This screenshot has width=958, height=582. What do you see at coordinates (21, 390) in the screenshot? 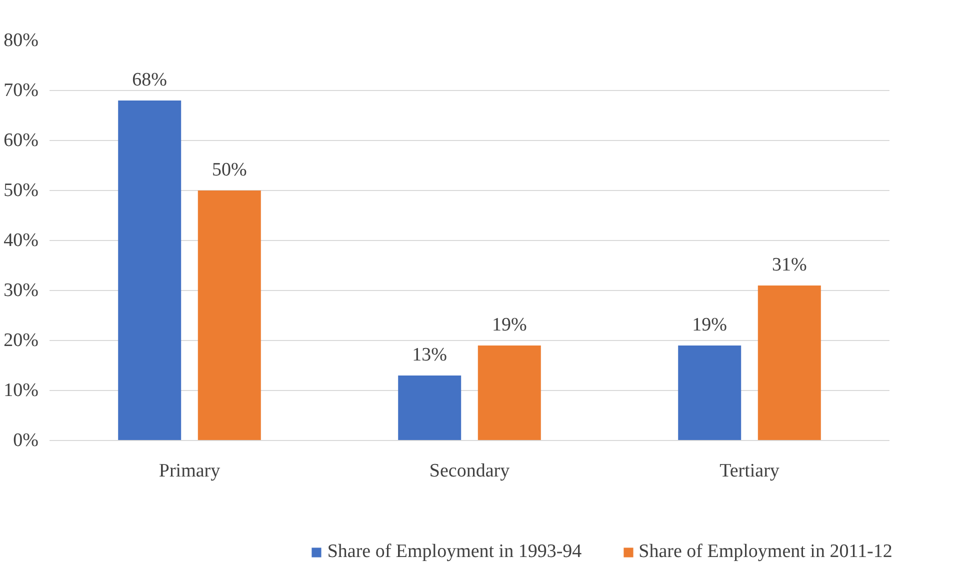
I see `y-tick-label: 10%` at bounding box center [21, 390].